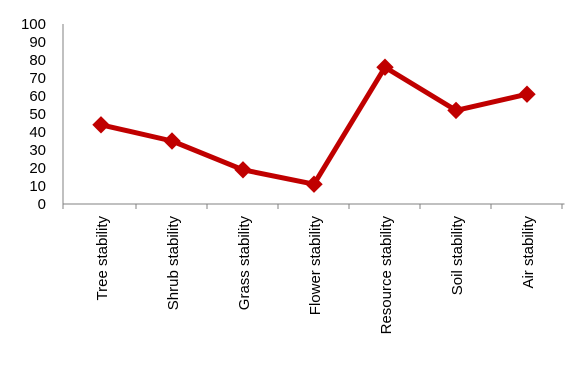  I want to click on x-category-label: Grass stability, so click(244, 263).